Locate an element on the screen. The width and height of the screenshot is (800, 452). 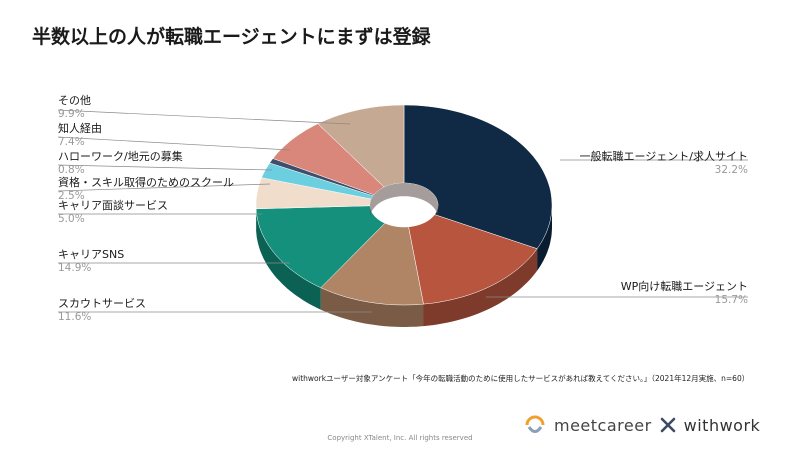
slice-value-7: 7.4% is located at coordinates (71, 142).